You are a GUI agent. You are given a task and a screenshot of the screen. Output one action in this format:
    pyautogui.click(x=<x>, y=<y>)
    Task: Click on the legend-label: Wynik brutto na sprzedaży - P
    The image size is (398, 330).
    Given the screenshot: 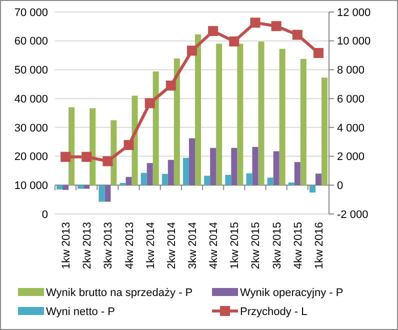 What is the action you would take?
    pyautogui.click(x=119, y=292)
    